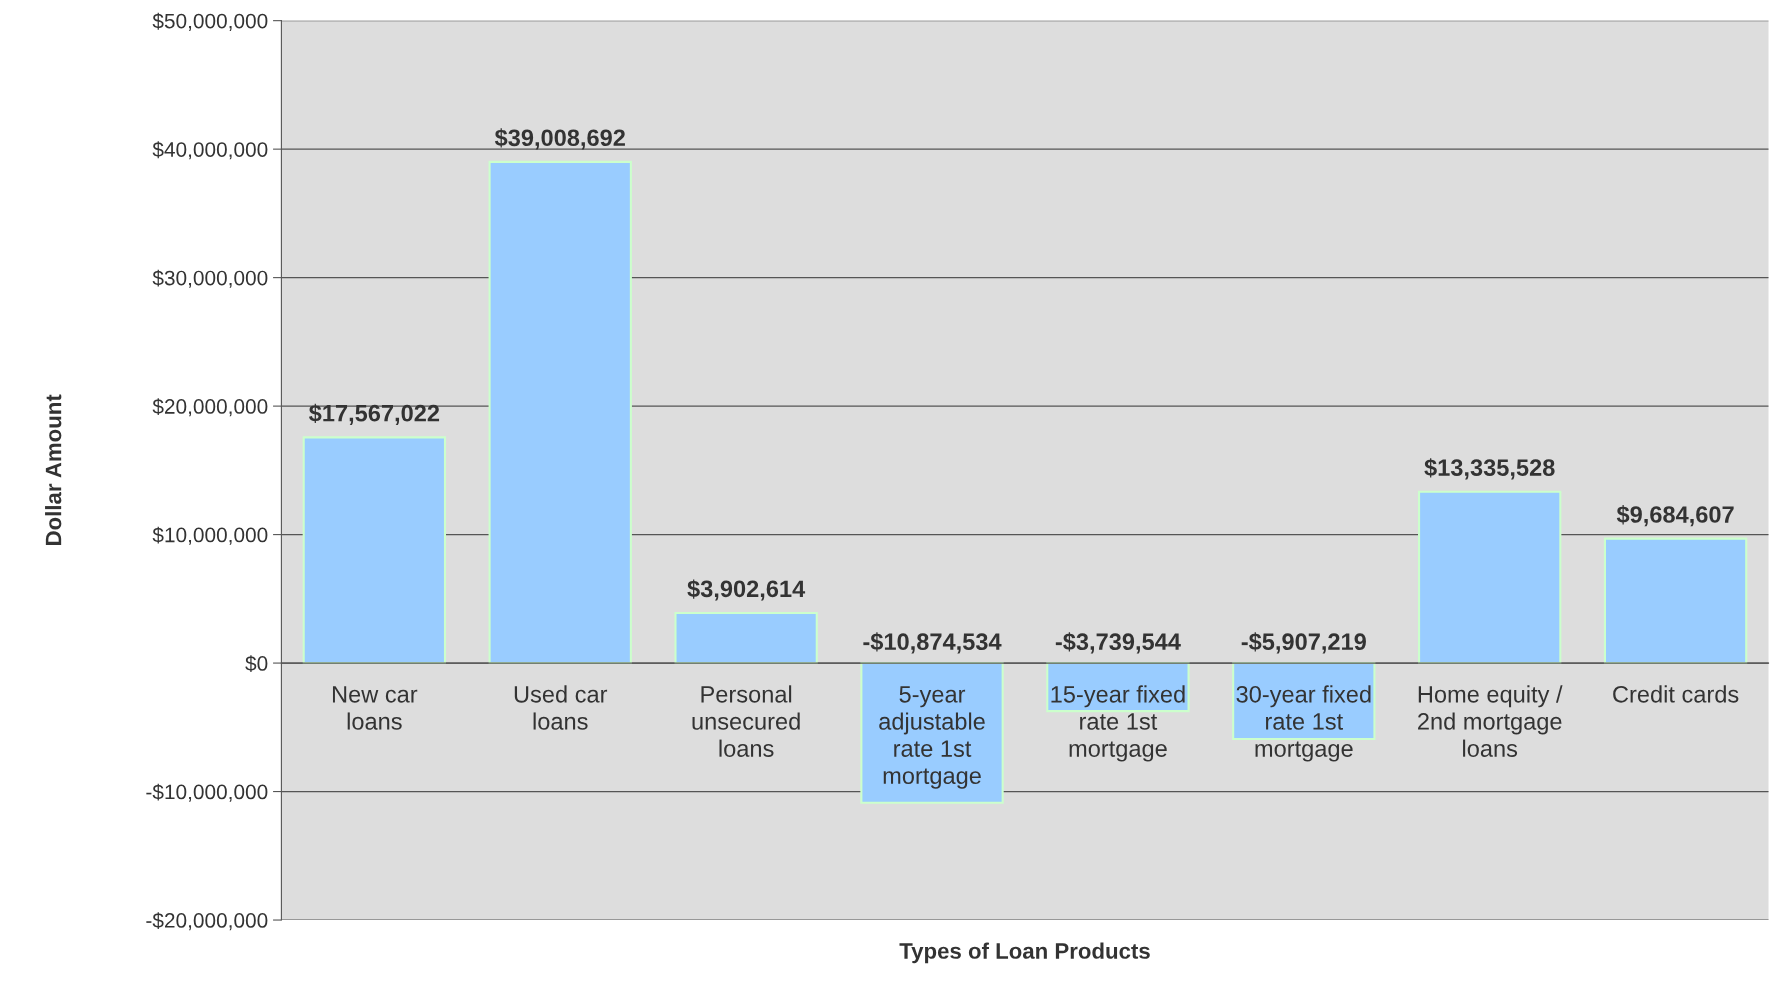  I want to click on x-tick-label: 5-year adjustable rate 1st mortgage, so click(932, 737).